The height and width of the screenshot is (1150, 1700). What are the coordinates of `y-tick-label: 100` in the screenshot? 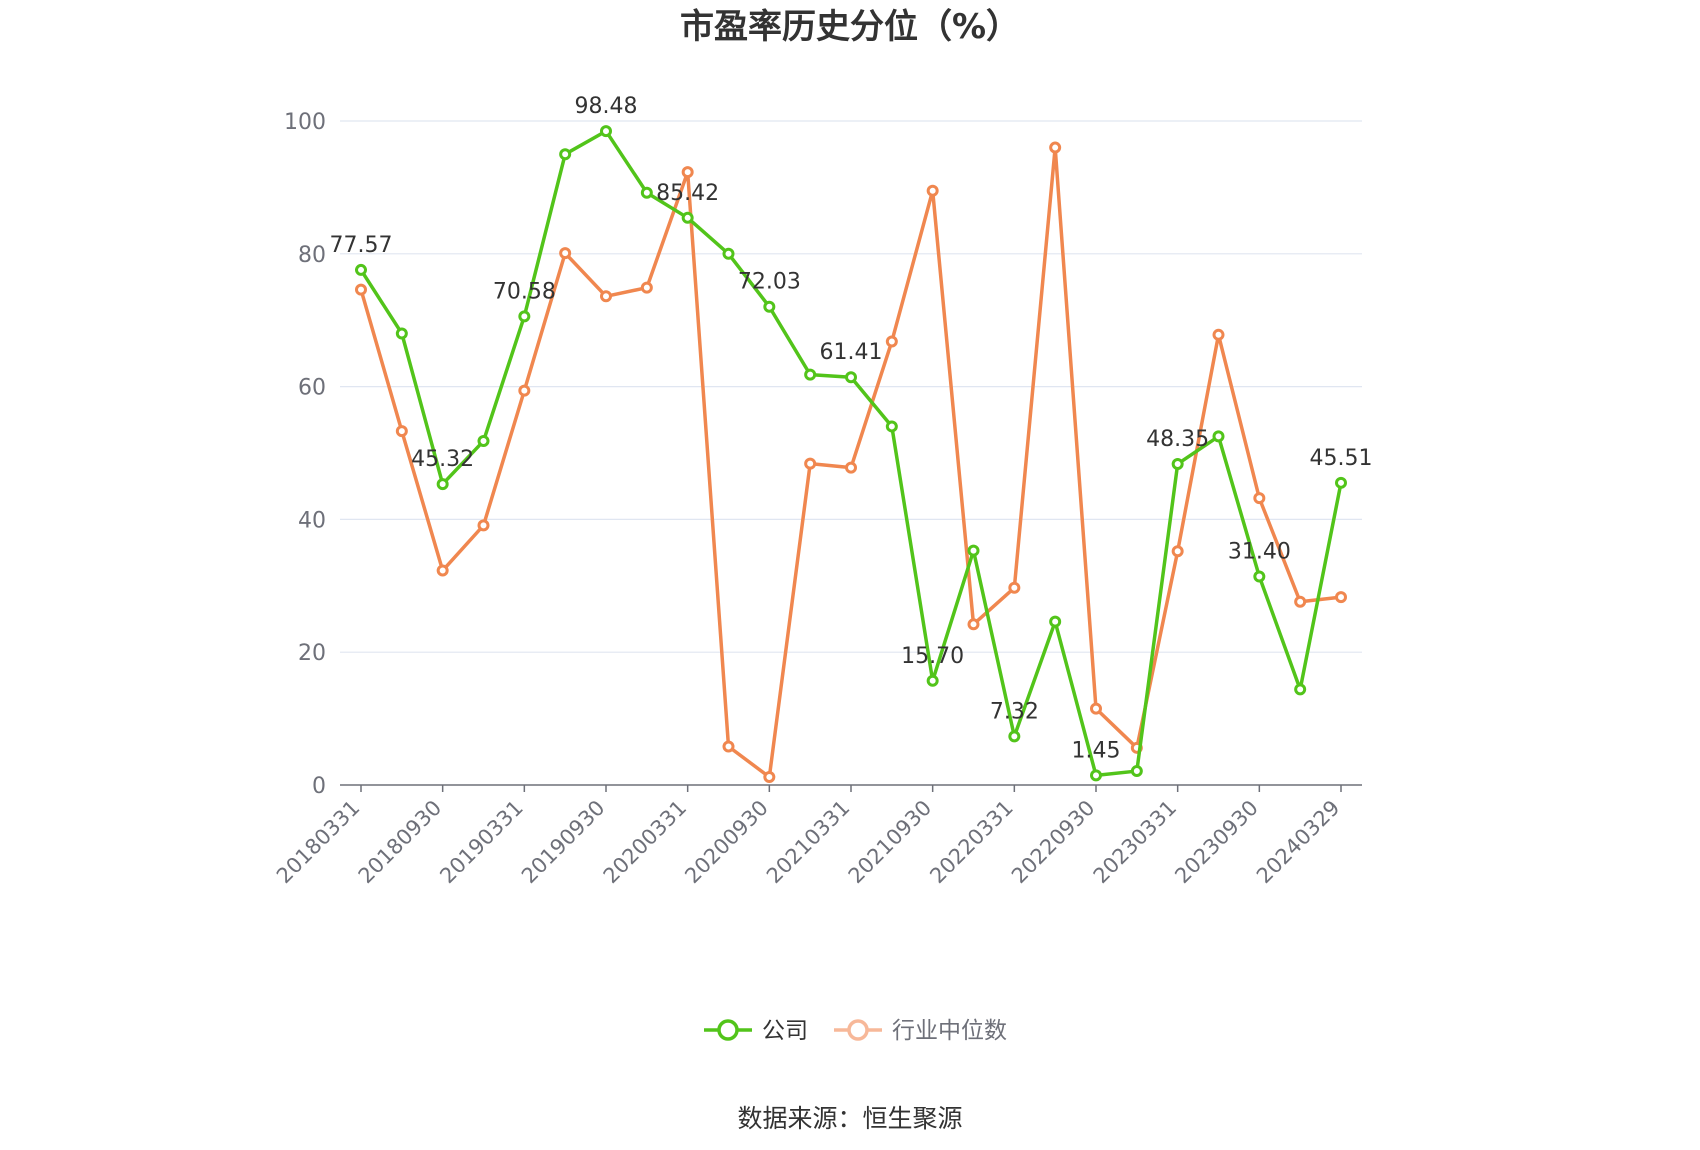 It's located at (305, 122).